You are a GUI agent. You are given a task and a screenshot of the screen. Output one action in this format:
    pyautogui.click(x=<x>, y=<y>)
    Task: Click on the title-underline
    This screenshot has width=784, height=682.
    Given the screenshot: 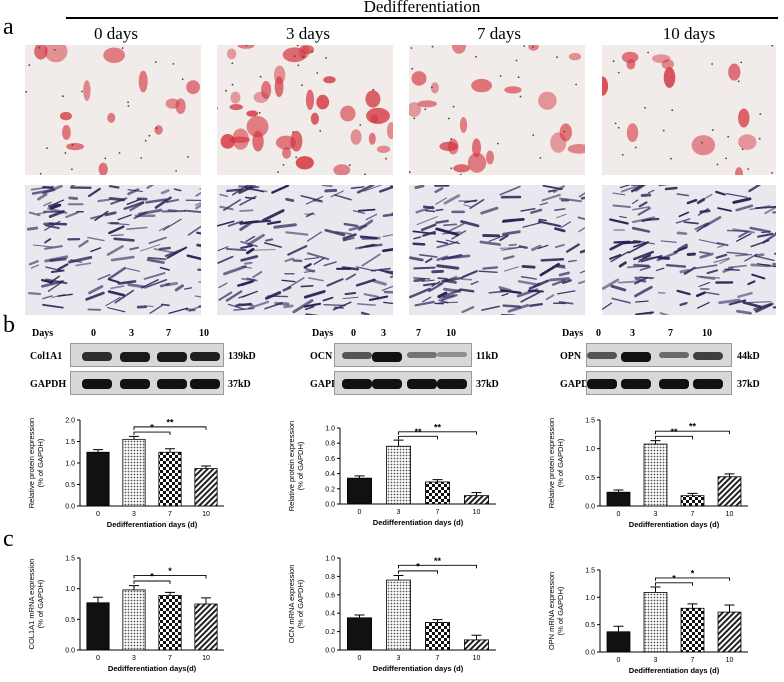 What is the action you would take?
    pyautogui.click(x=422, y=18)
    